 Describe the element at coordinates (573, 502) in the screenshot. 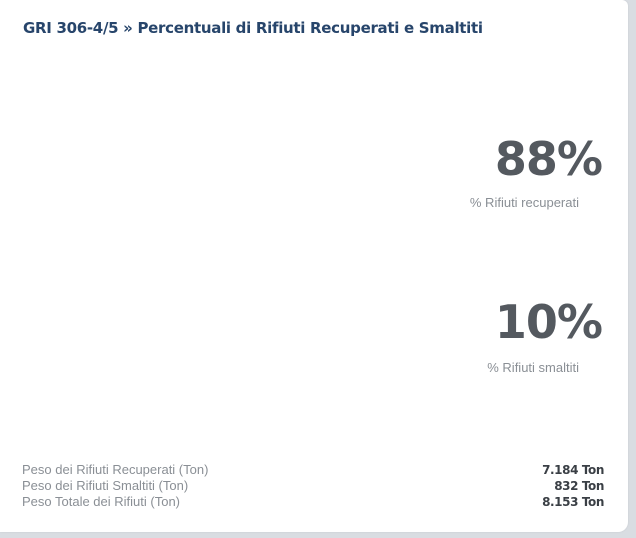

I see `summary-value: 8.153 Ton` at that location.